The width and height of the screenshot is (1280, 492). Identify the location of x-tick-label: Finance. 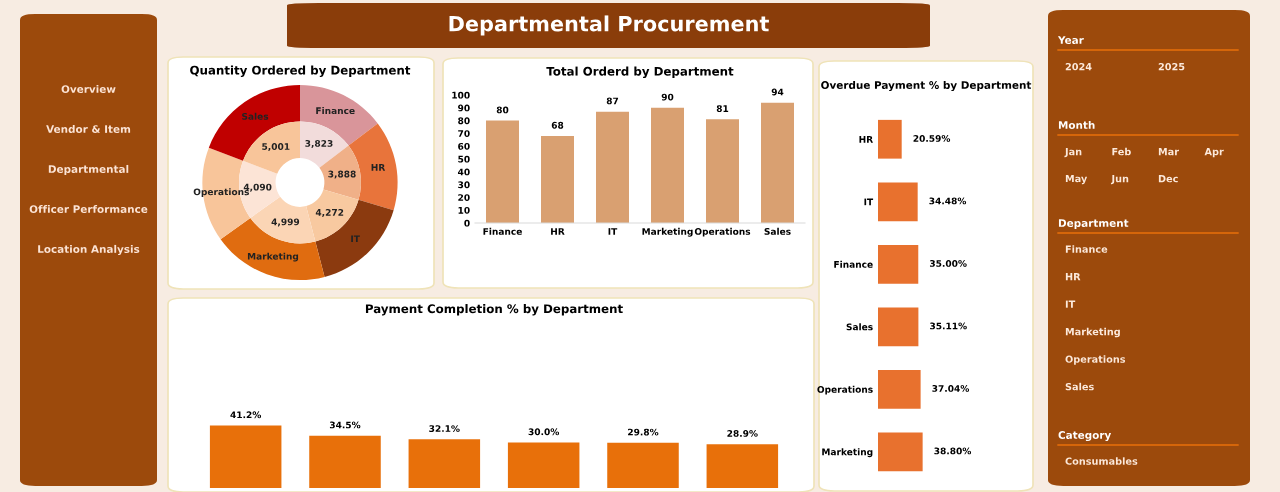
(502, 231).